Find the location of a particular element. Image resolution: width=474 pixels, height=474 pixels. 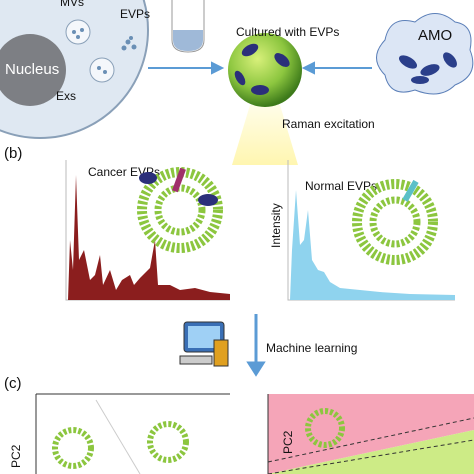

test-tube is located at coordinates (188, 26).